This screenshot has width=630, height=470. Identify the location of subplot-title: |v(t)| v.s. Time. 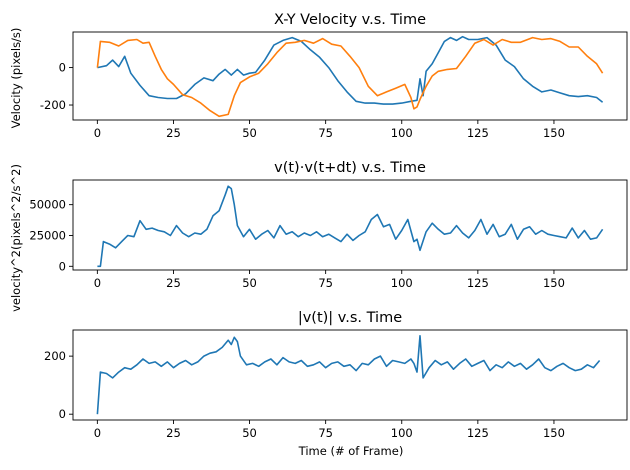
(350, 318).